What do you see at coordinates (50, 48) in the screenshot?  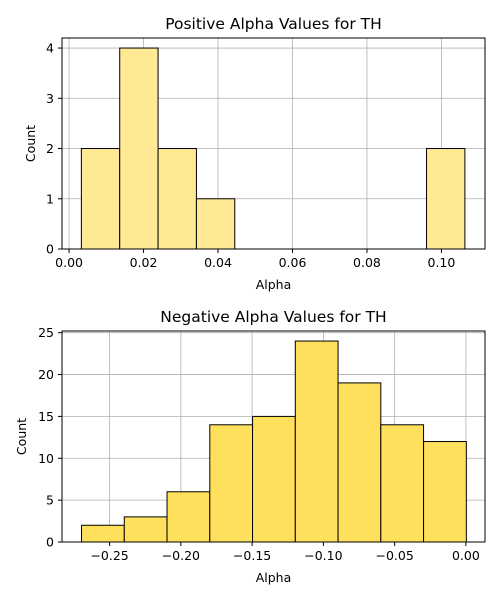 I see `y-tick-label: 4` at bounding box center [50, 48].